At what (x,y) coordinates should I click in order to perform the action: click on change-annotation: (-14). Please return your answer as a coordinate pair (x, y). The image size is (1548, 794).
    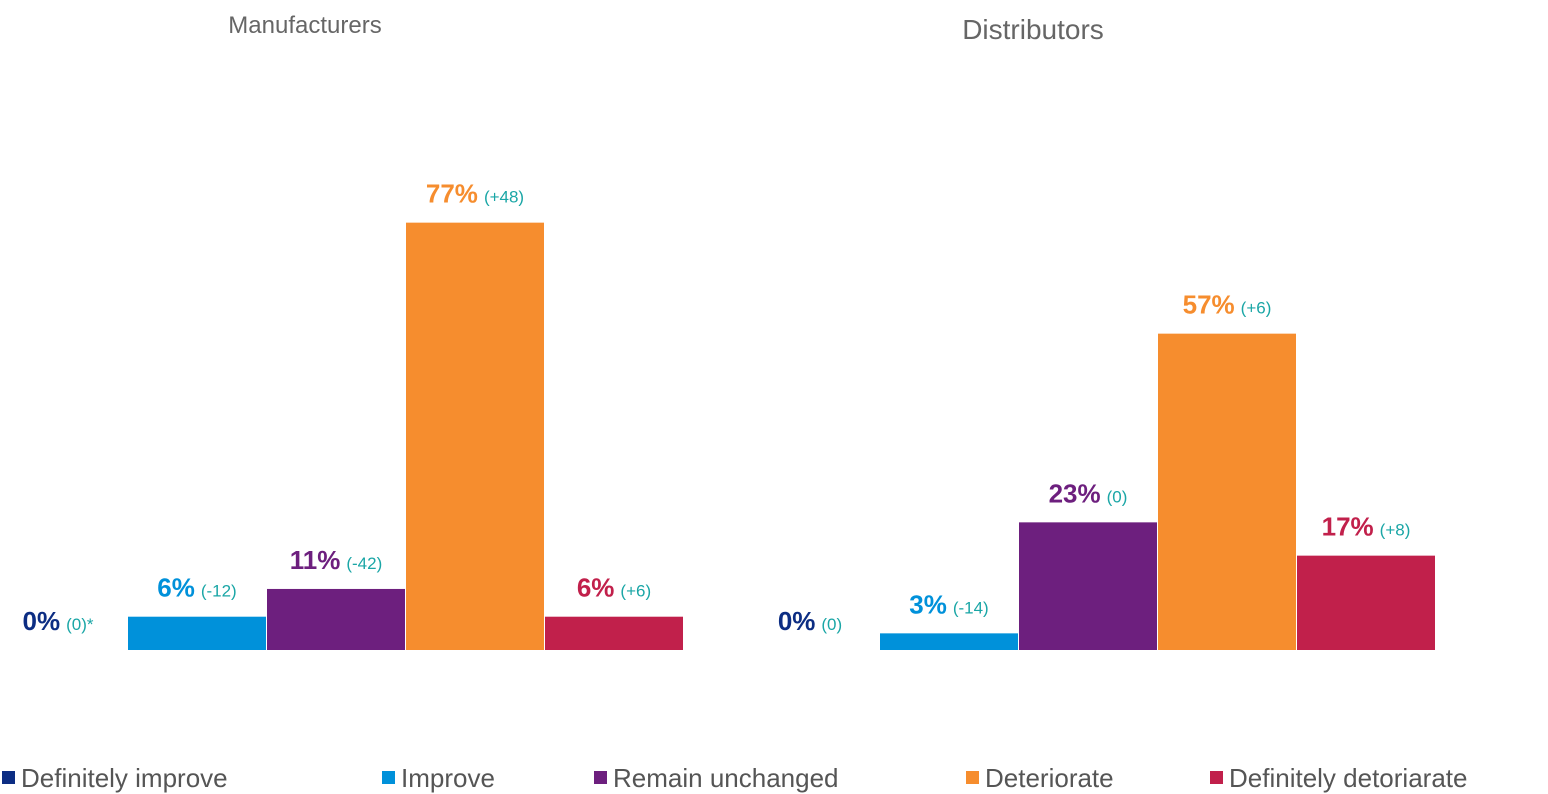
    Looking at the image, I should click on (971, 607).